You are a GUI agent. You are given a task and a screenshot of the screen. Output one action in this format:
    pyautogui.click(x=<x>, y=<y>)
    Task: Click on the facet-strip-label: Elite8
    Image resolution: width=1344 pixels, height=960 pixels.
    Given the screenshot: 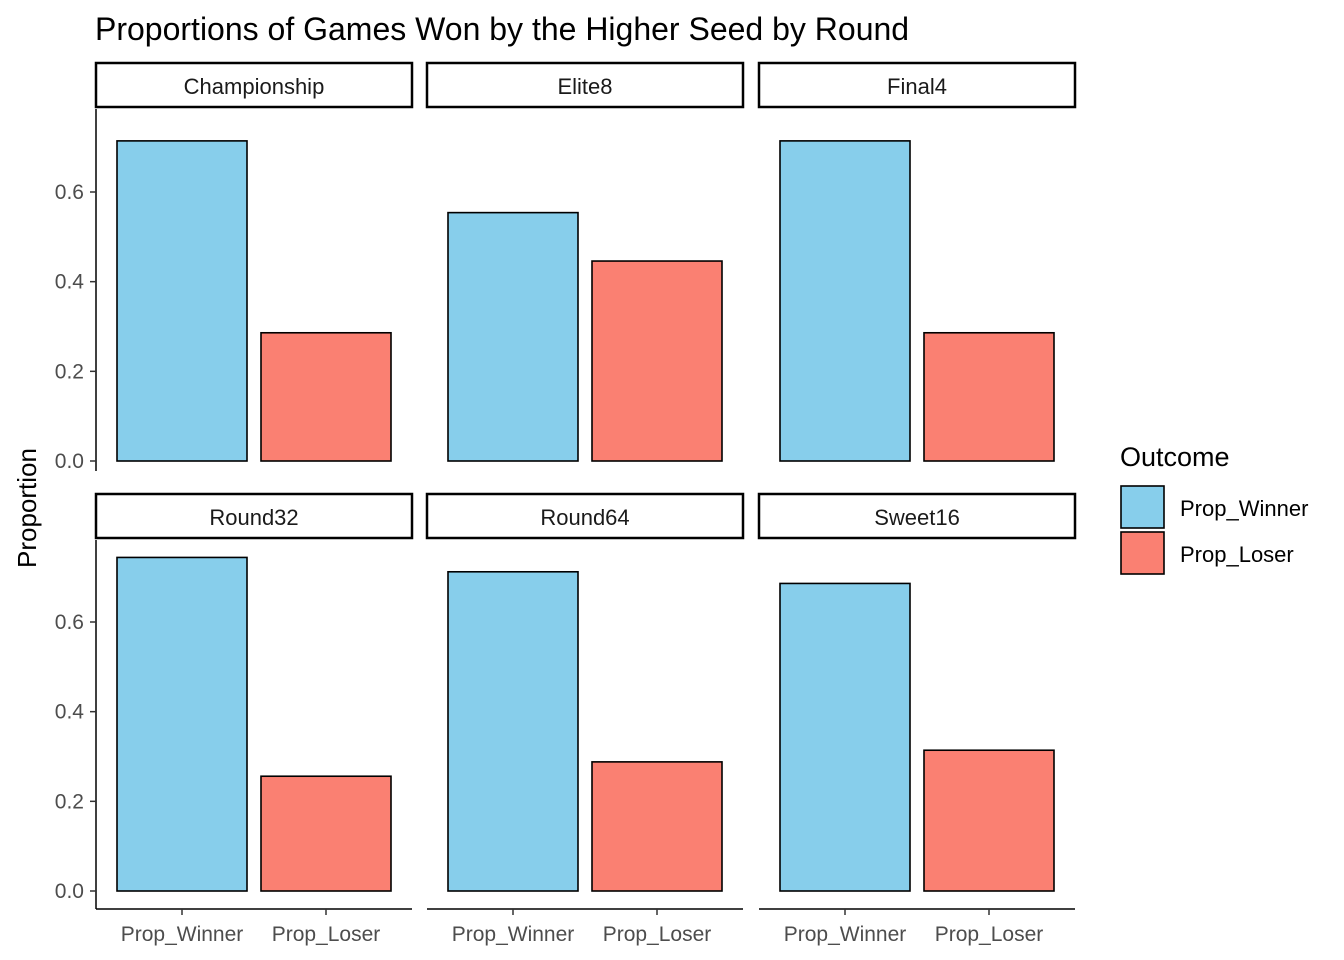 What is the action you would take?
    pyautogui.click(x=584, y=86)
    